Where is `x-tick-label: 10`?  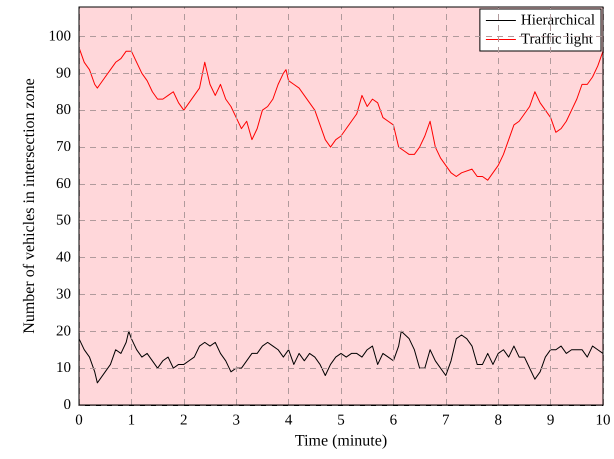
x-tick-label: 10 is located at coordinates (603, 420).